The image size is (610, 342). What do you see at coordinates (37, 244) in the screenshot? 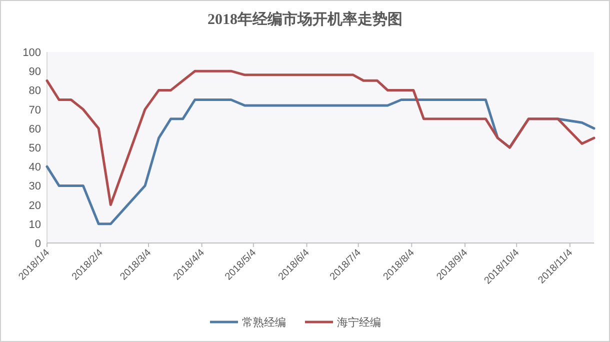
I see `y-tick-label: 0` at bounding box center [37, 244].